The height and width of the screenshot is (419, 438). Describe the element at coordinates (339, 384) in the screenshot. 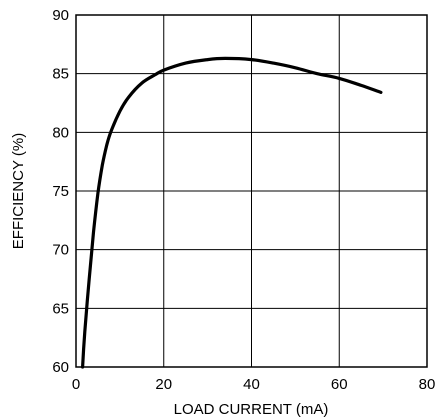

I see `x-tick-label: 60` at that location.